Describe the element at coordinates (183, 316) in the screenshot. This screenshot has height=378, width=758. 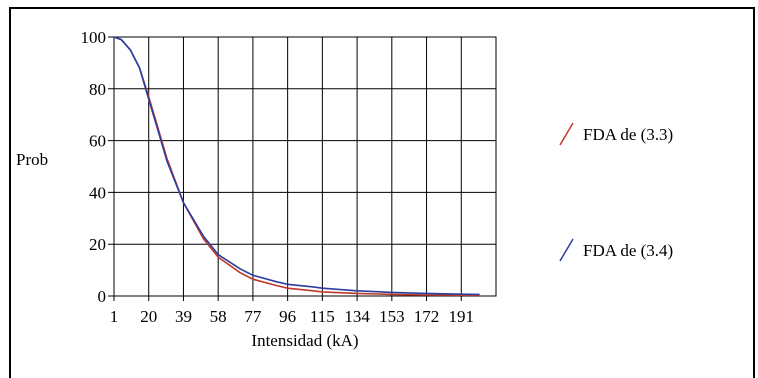
I see `x-tick-label: 39` at that location.